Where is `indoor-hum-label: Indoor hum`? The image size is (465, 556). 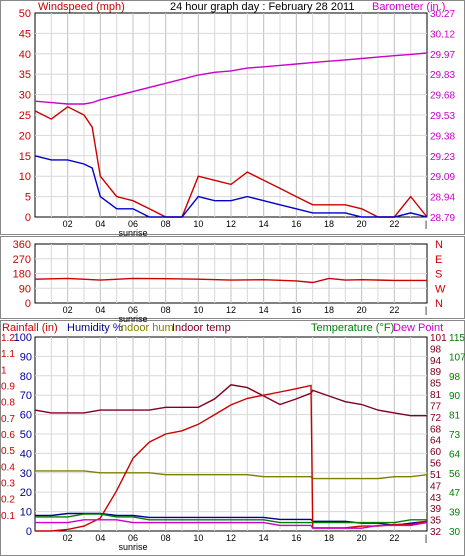
indoor-hum-label: Indoor hum is located at coordinates (146, 328).